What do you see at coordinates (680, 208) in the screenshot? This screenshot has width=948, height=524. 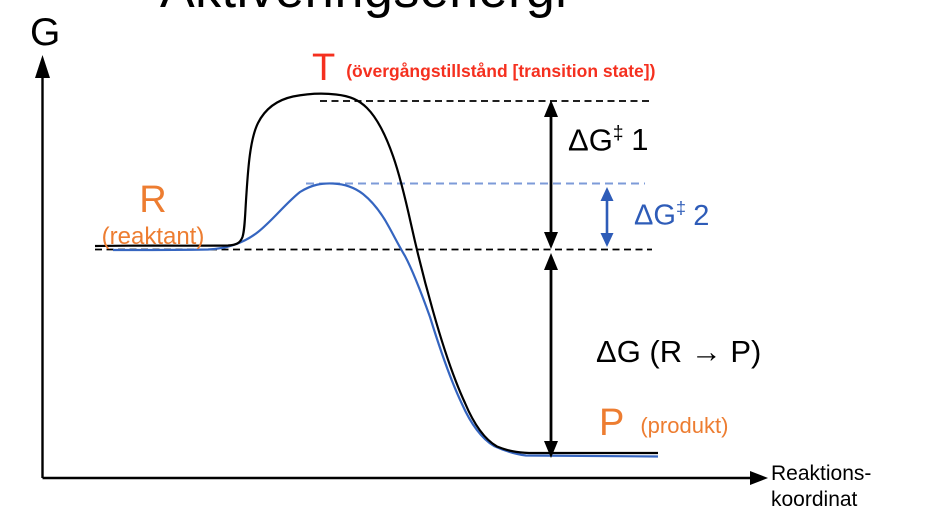 I see `dg2-double-dagger: ‡` at bounding box center [680, 208].